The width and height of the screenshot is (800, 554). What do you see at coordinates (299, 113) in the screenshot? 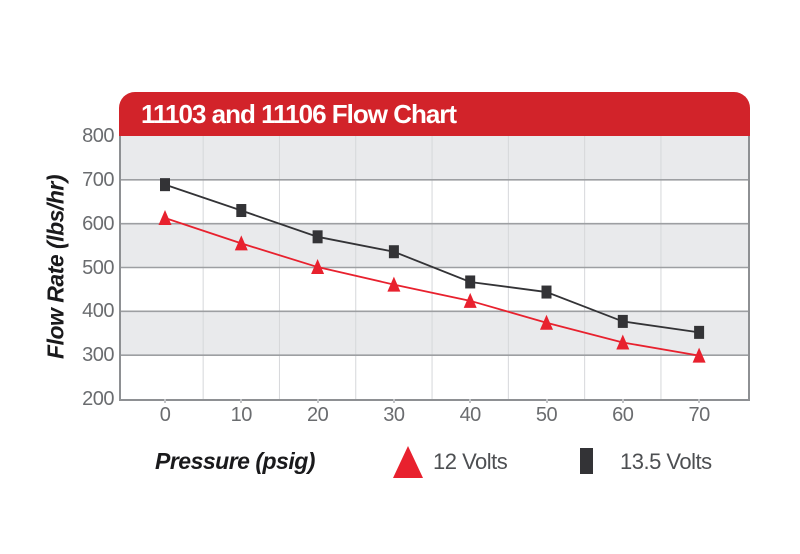
I see `chart-title: 11103 and 11106 Flow Chart` at bounding box center [299, 113].